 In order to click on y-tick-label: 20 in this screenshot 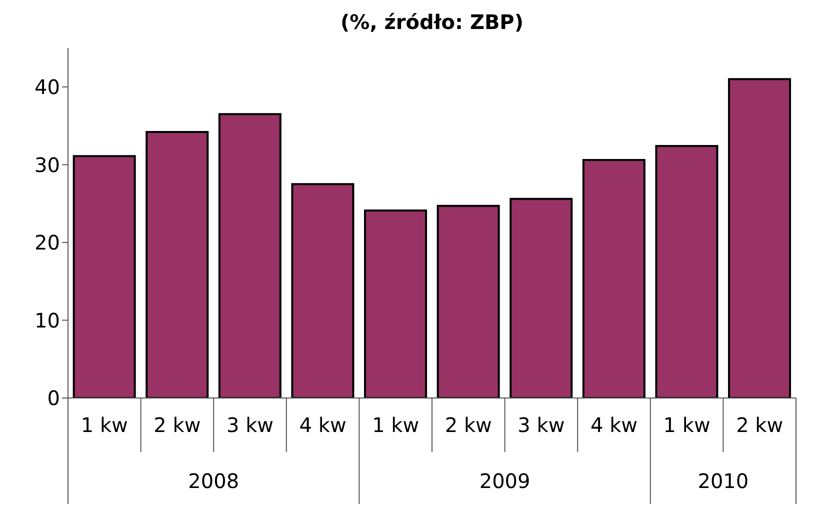, I will do `click(47, 242)`.